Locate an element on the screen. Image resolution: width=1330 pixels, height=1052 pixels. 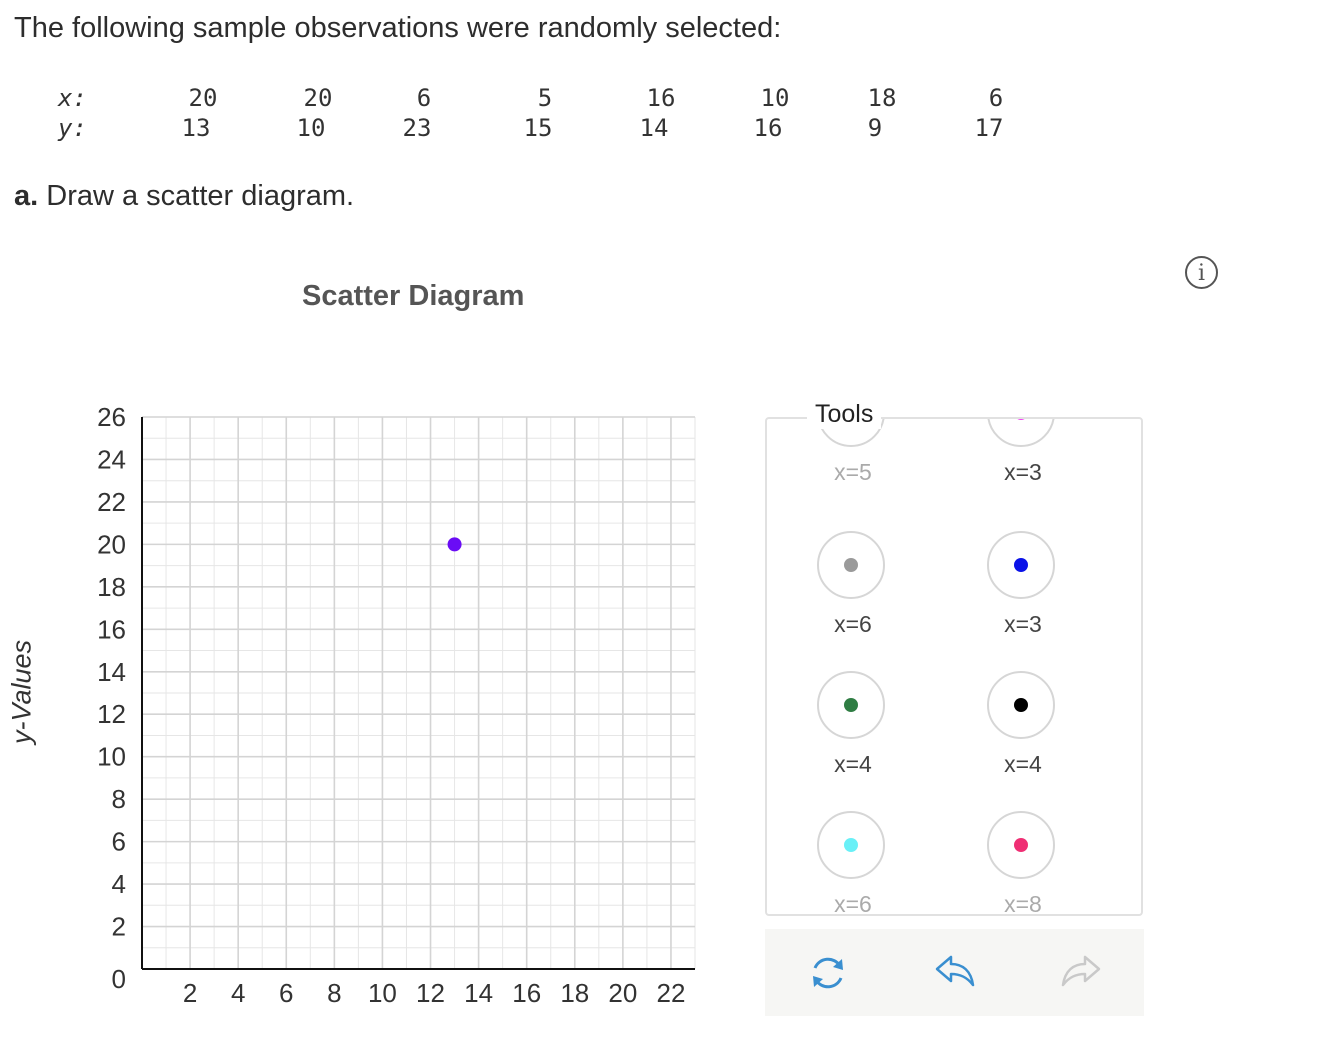
y-tick-label: 18 is located at coordinates (111, 587).